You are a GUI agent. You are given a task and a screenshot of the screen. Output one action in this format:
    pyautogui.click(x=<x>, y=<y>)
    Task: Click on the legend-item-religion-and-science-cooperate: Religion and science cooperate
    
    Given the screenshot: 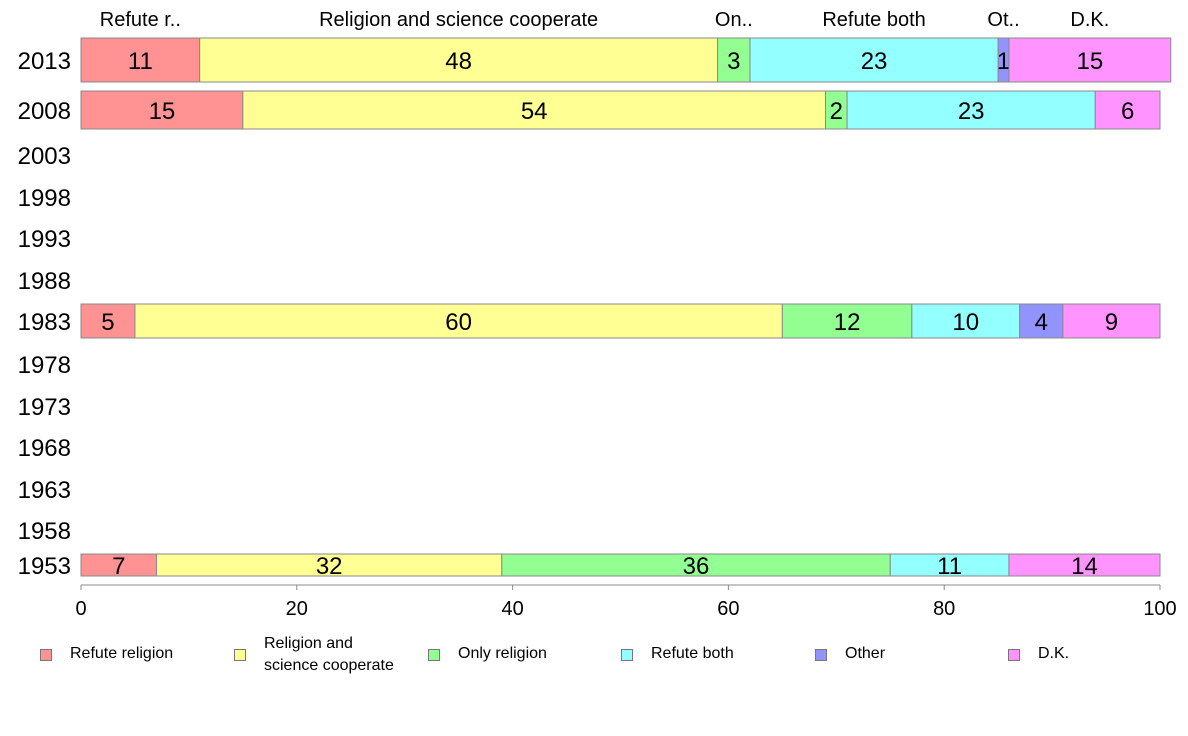 What is the action you would take?
    pyautogui.click(x=314, y=654)
    